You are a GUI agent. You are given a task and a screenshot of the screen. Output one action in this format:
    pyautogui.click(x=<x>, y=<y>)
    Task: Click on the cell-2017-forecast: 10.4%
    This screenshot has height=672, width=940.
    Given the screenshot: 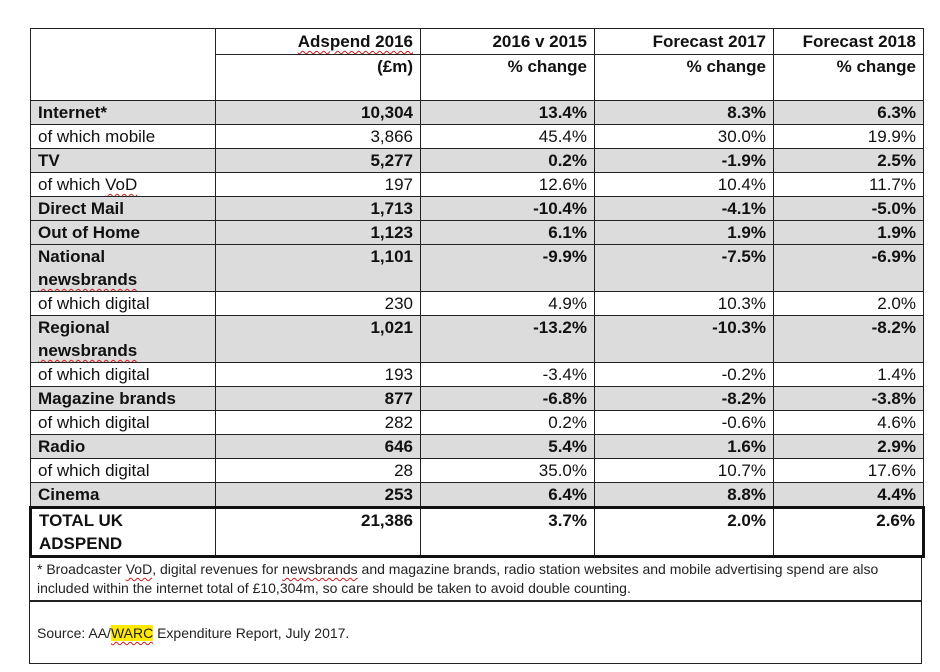 What is the action you would take?
    pyautogui.click(x=684, y=184)
    